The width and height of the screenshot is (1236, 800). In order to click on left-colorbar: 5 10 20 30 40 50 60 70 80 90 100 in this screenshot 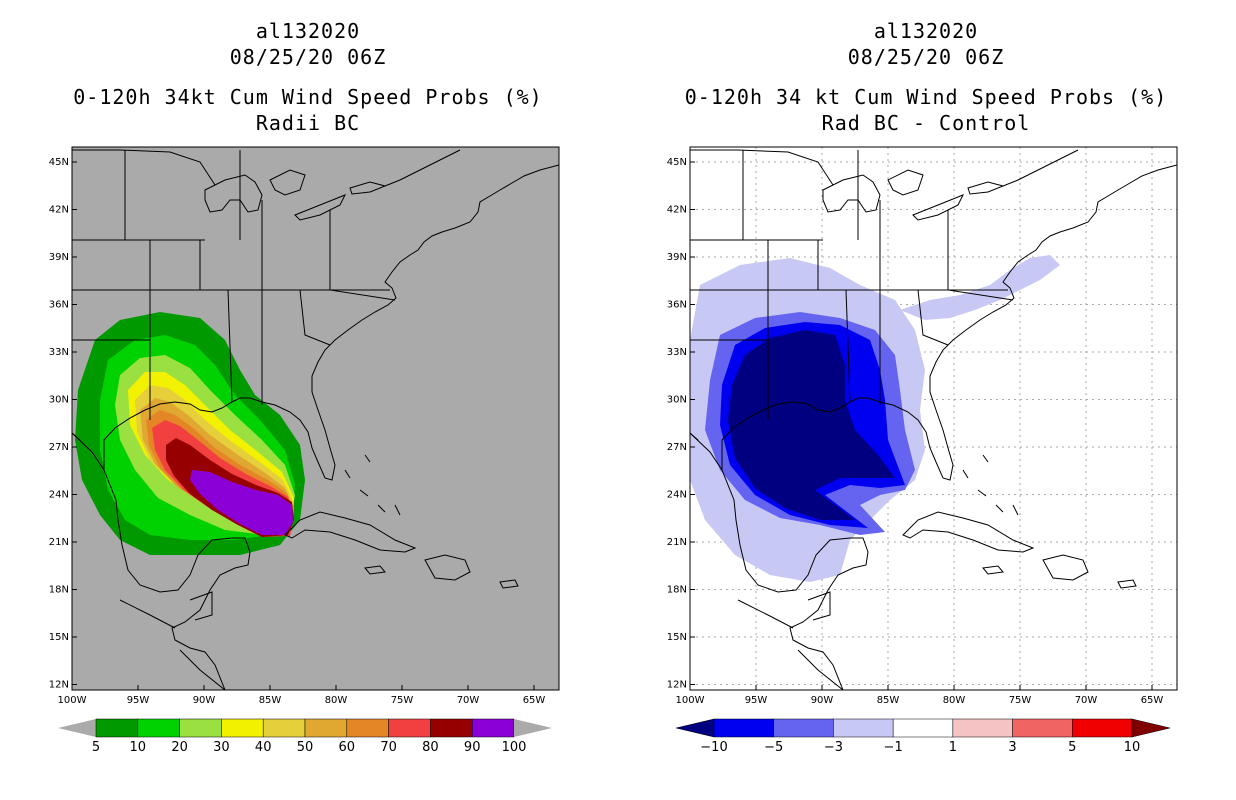, I will do `click(305, 736)`.